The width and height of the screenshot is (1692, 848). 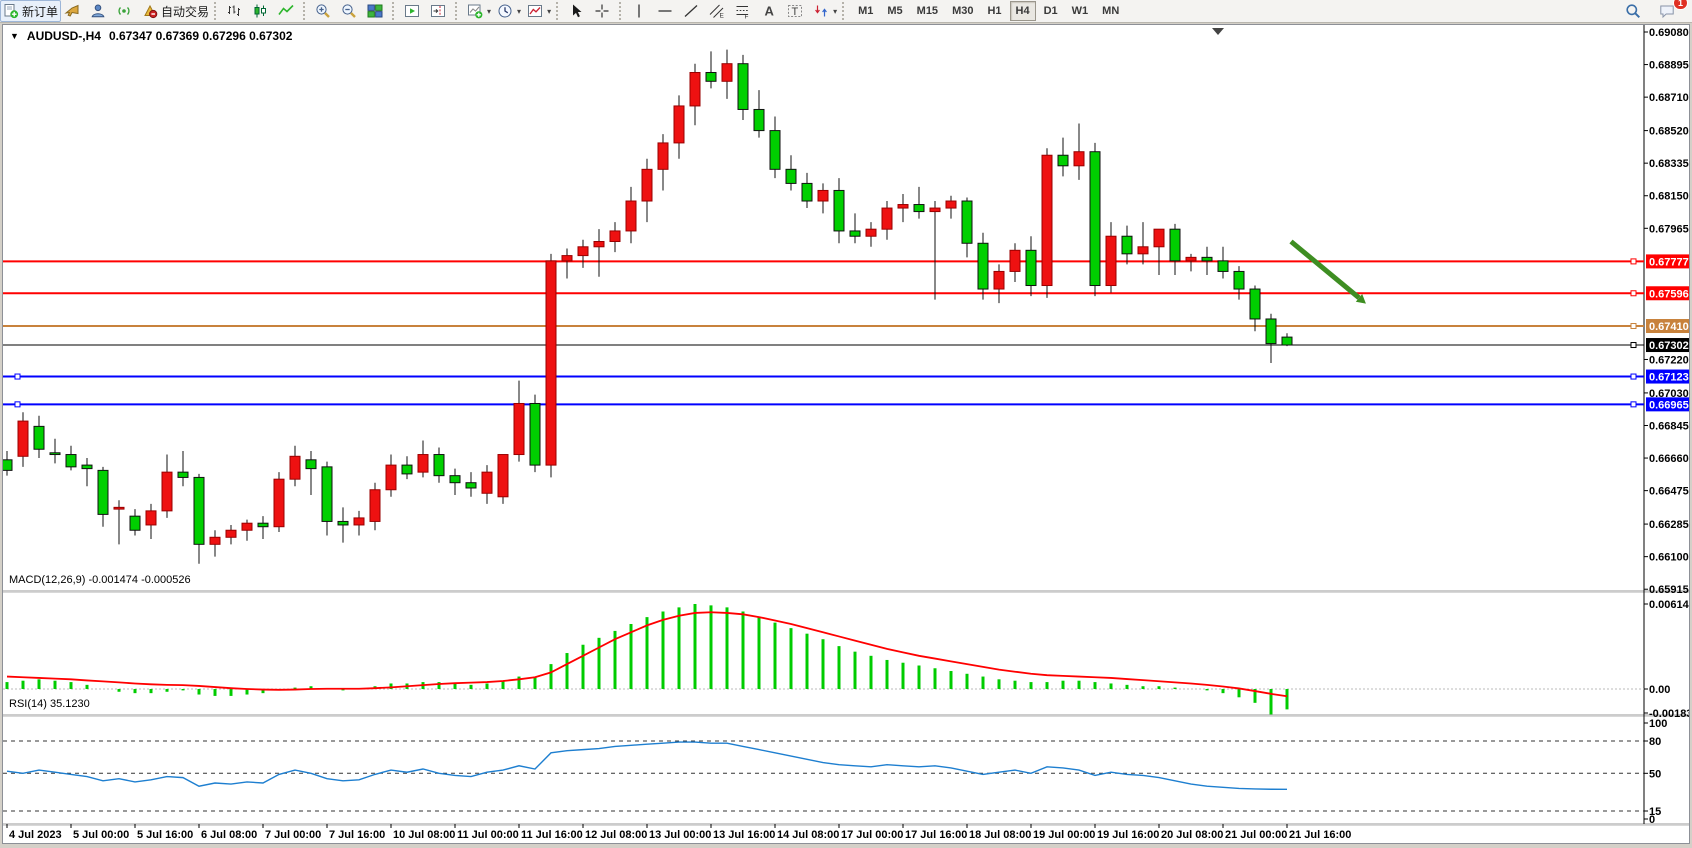 I want to click on periods-button: ▾, so click(x=509, y=11).